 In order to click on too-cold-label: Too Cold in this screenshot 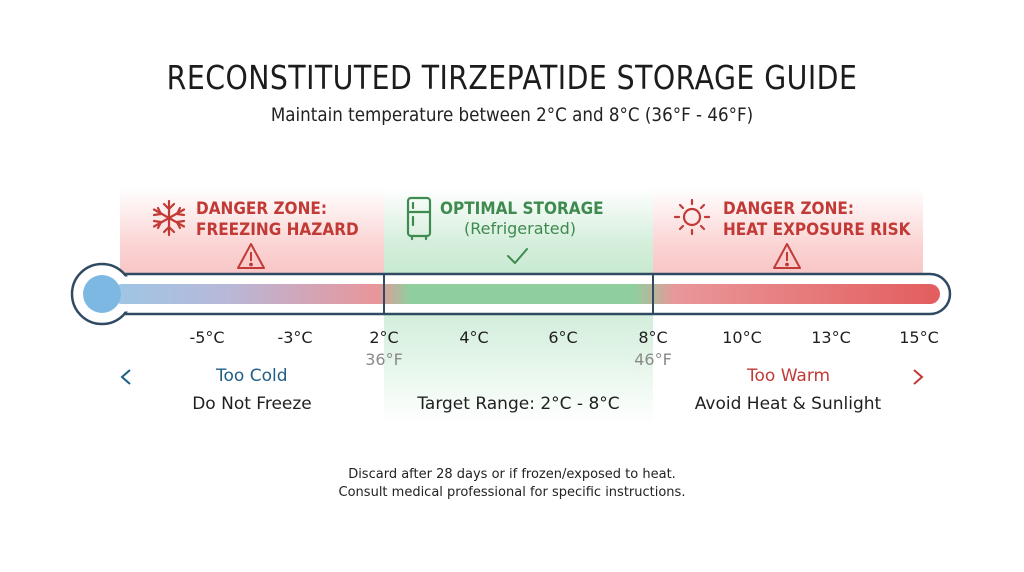, I will do `click(252, 376)`.